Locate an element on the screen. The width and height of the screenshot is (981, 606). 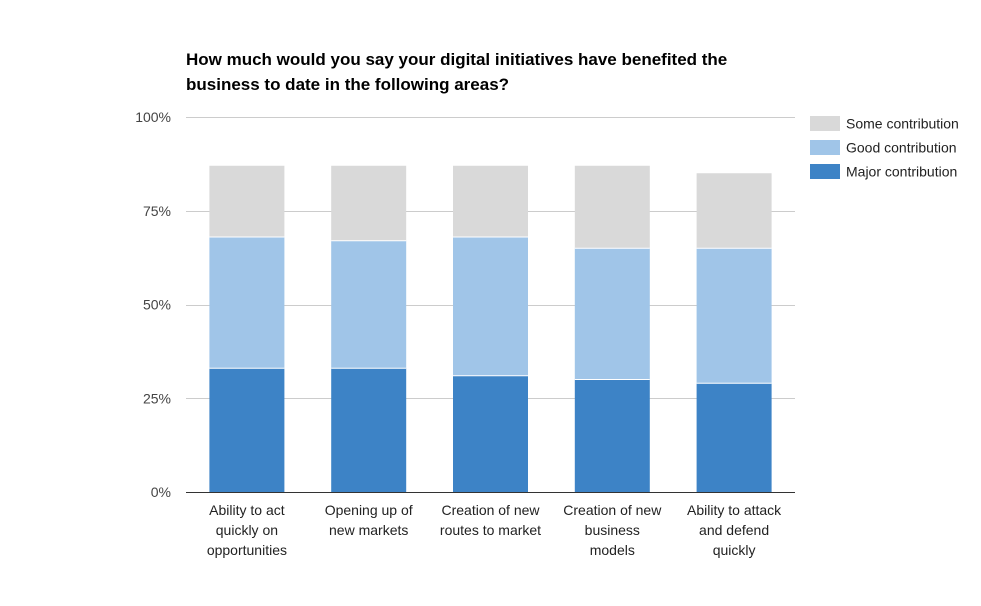
legend-item-major-contribution: Major contribution is located at coordinates (883, 172).